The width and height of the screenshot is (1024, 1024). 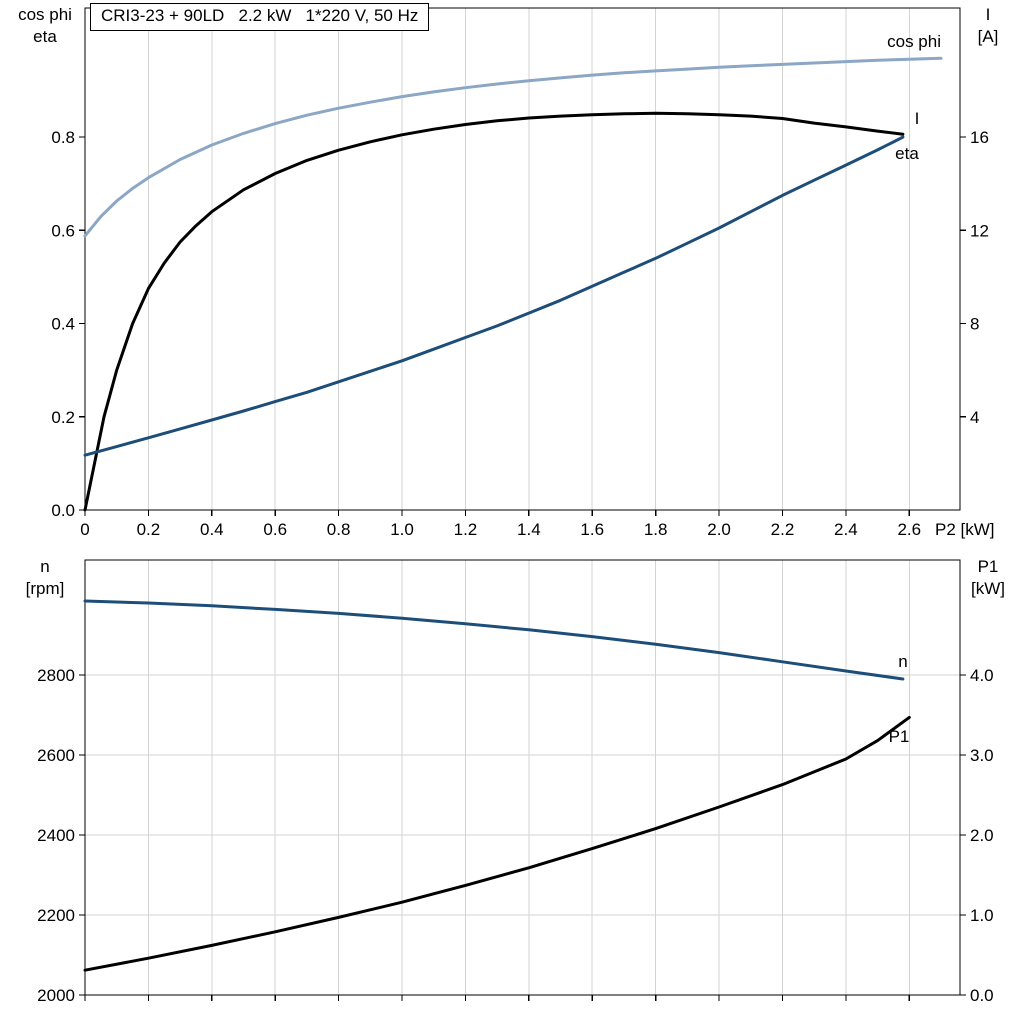 I want to click on x-tick-label: 1.2, so click(x=466, y=529).